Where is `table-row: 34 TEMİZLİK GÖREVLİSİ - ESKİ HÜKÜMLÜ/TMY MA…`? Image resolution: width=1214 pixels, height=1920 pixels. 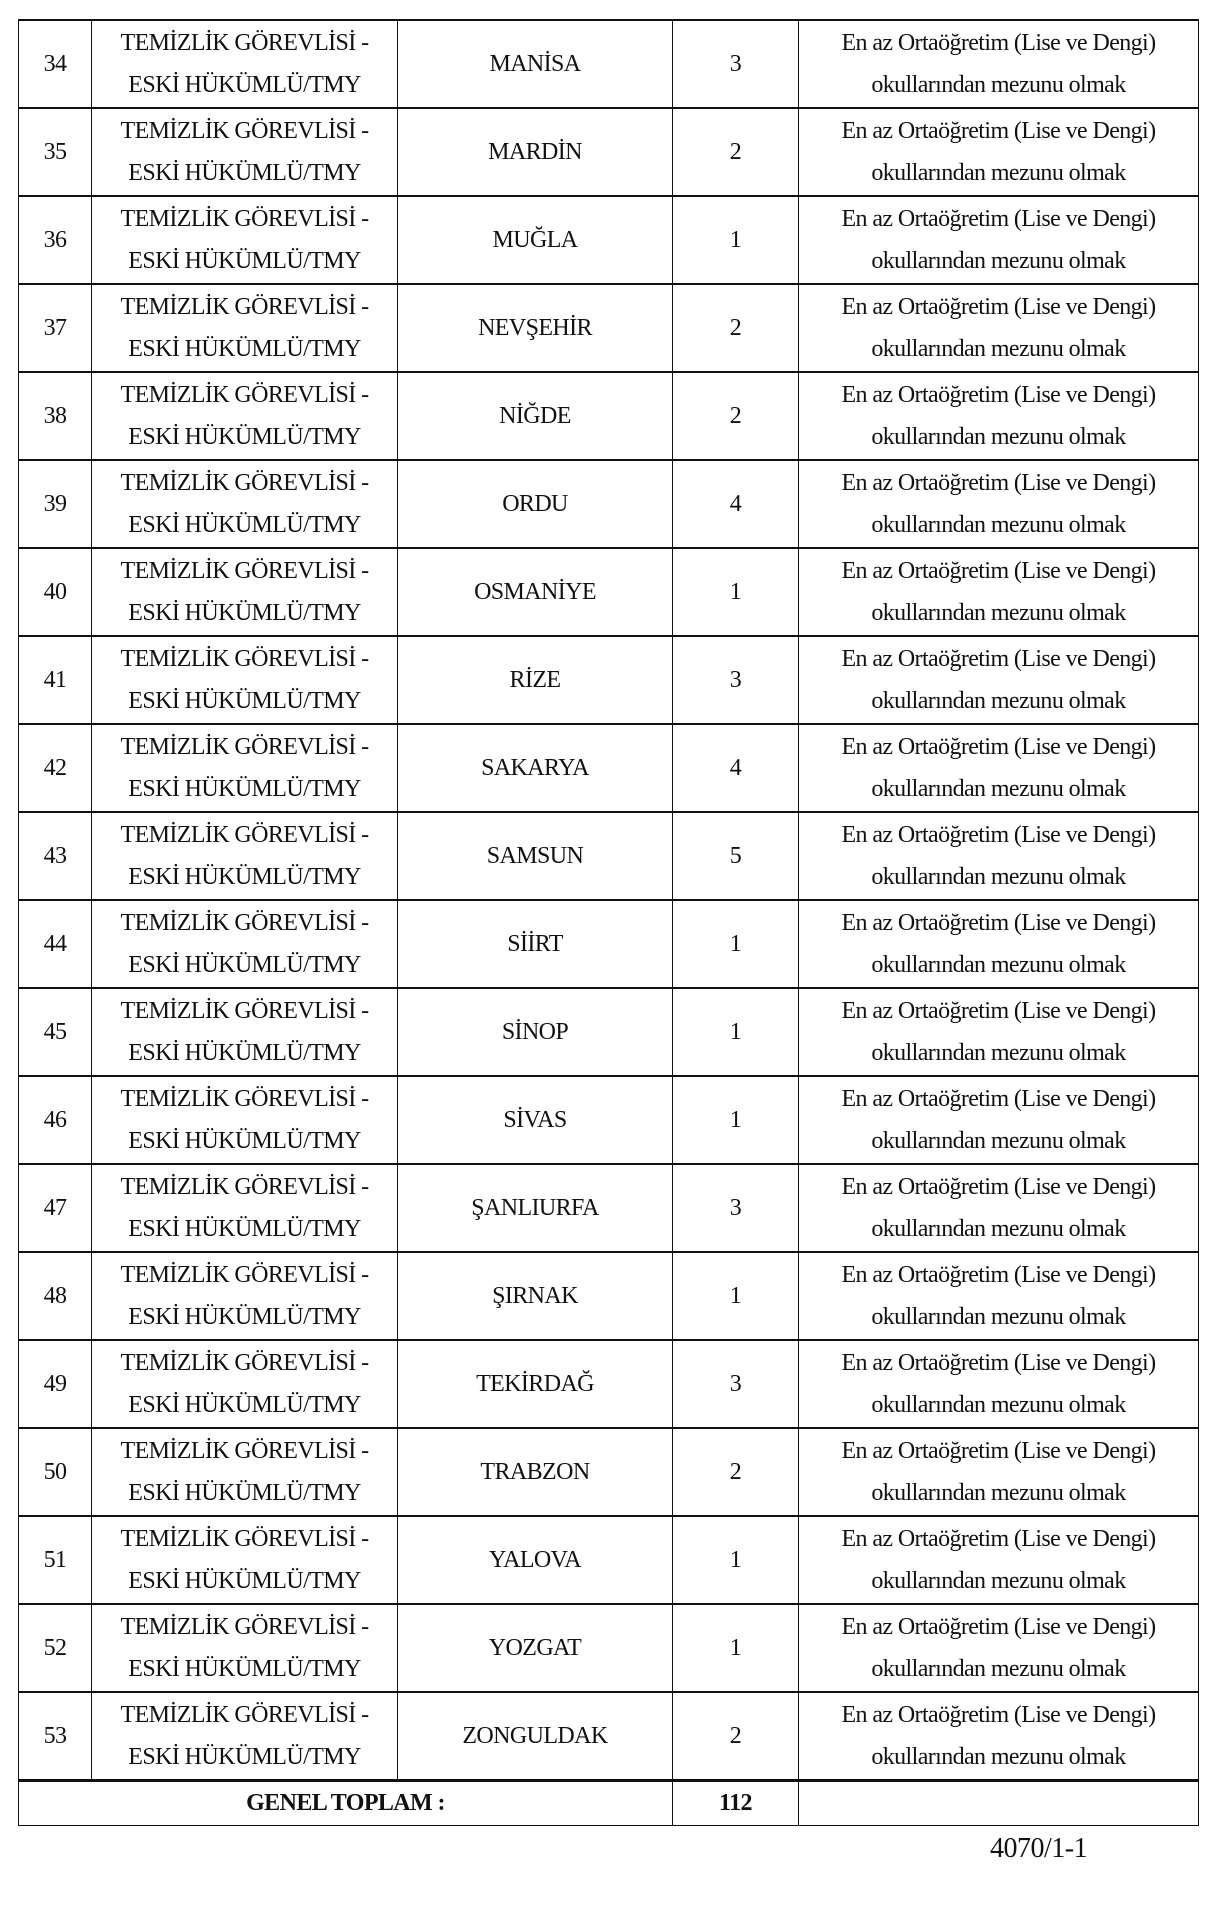 table-row: 34 TEMİZLİK GÖREVLİSİ - ESKİ HÜKÜMLÜ/TMY MA… is located at coordinates (608, 64).